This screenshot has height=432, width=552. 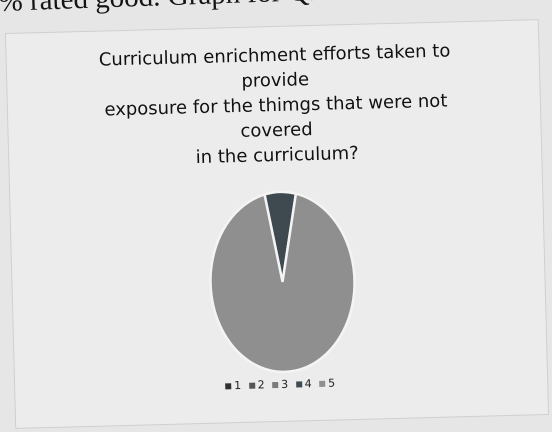 I want to click on legend-label-5: 5, so click(x=332, y=383).